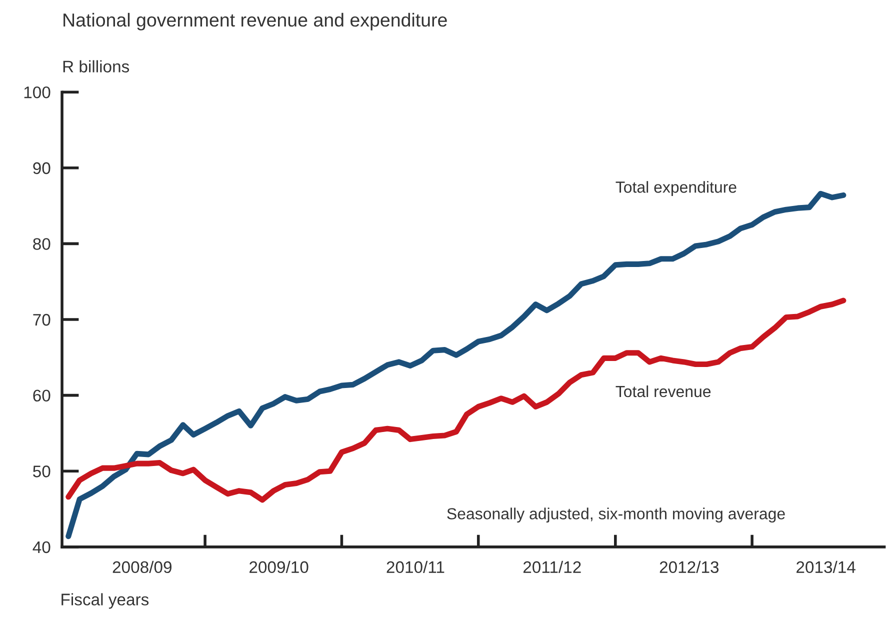 The width and height of the screenshot is (886, 618). I want to click on x-tick-label: 2012/13, so click(689, 567).